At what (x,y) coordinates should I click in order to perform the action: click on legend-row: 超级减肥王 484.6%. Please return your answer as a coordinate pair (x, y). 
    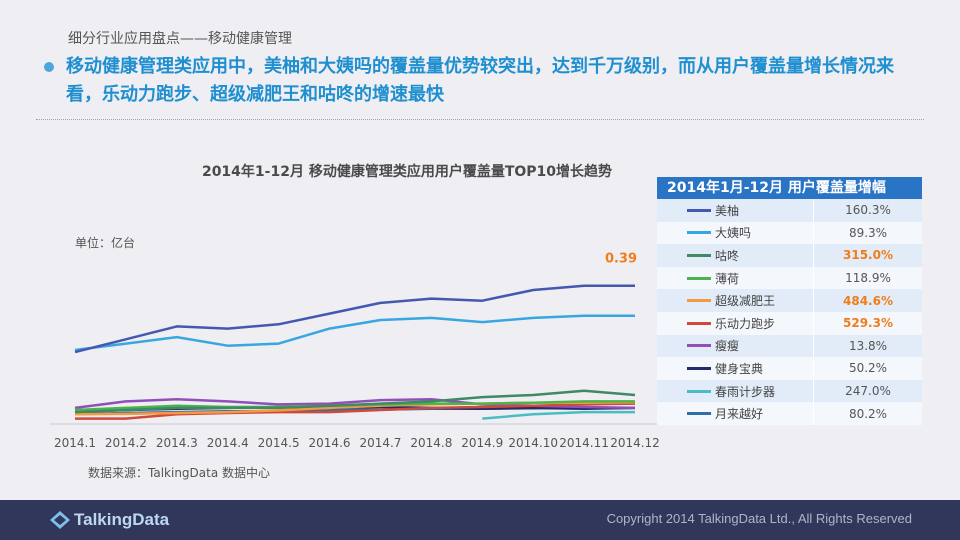
    Looking at the image, I should click on (789, 300).